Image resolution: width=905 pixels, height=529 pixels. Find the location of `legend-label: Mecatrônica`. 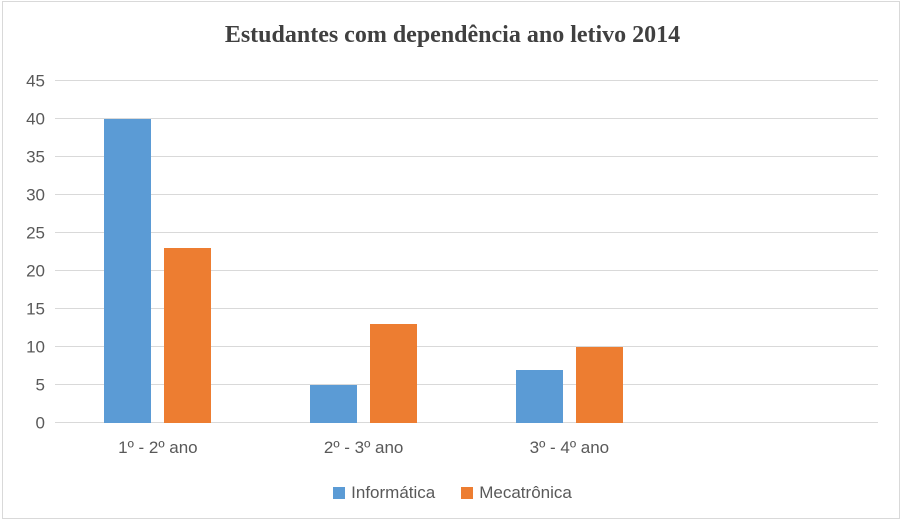

legend-label: Mecatrônica is located at coordinates (525, 492).